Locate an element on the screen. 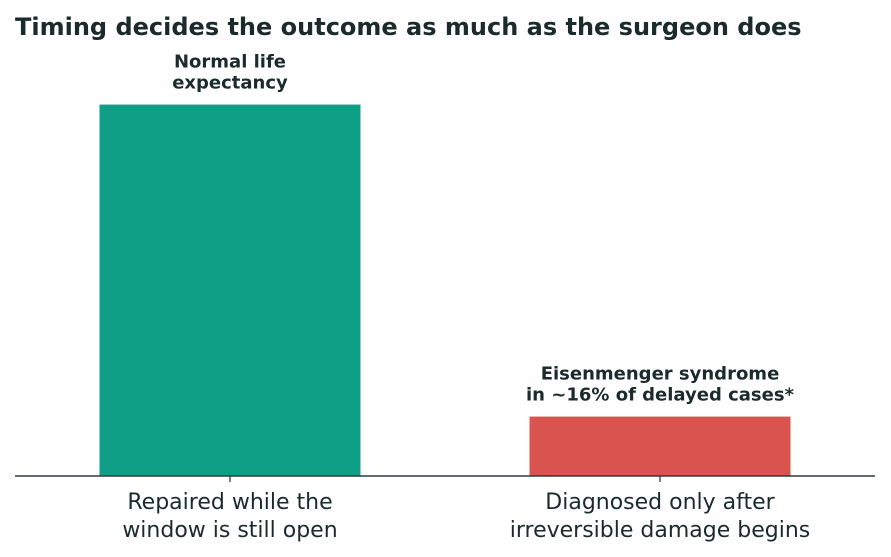 The width and height of the screenshot is (891, 557). bar-label-line: in ~16% of delayed cases* is located at coordinates (660, 395).